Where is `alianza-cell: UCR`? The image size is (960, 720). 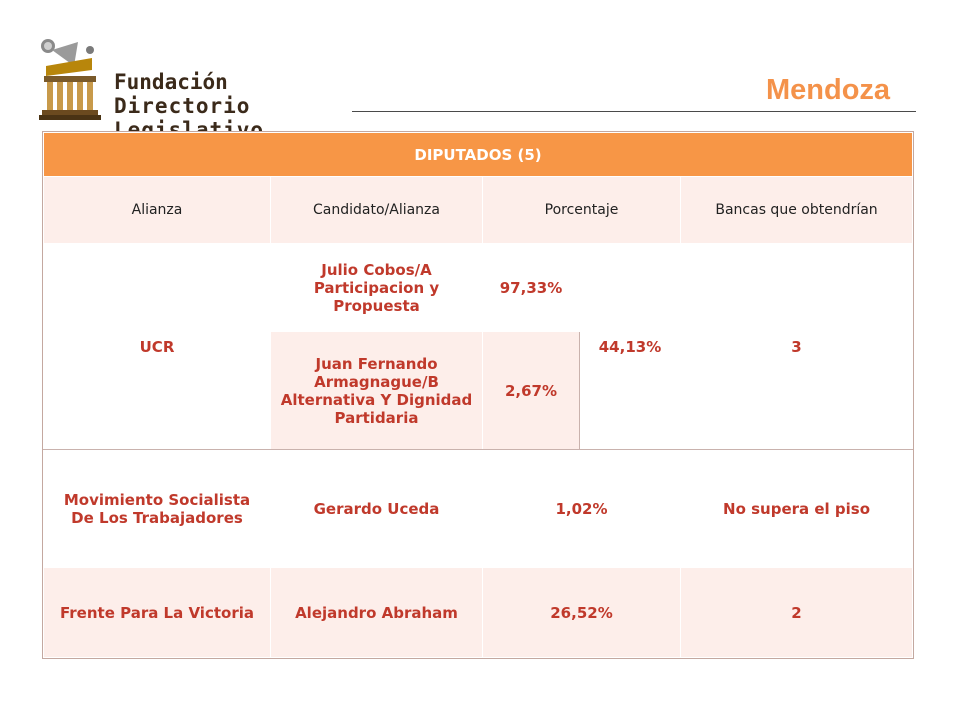 alianza-cell: UCR is located at coordinates (157, 346).